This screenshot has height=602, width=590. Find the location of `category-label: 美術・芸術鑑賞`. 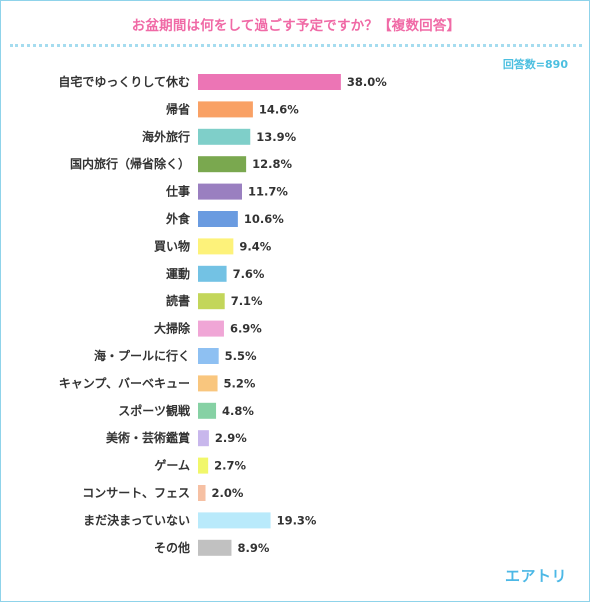

category-label: 美術・芸術鑑賞 is located at coordinates (148, 437).